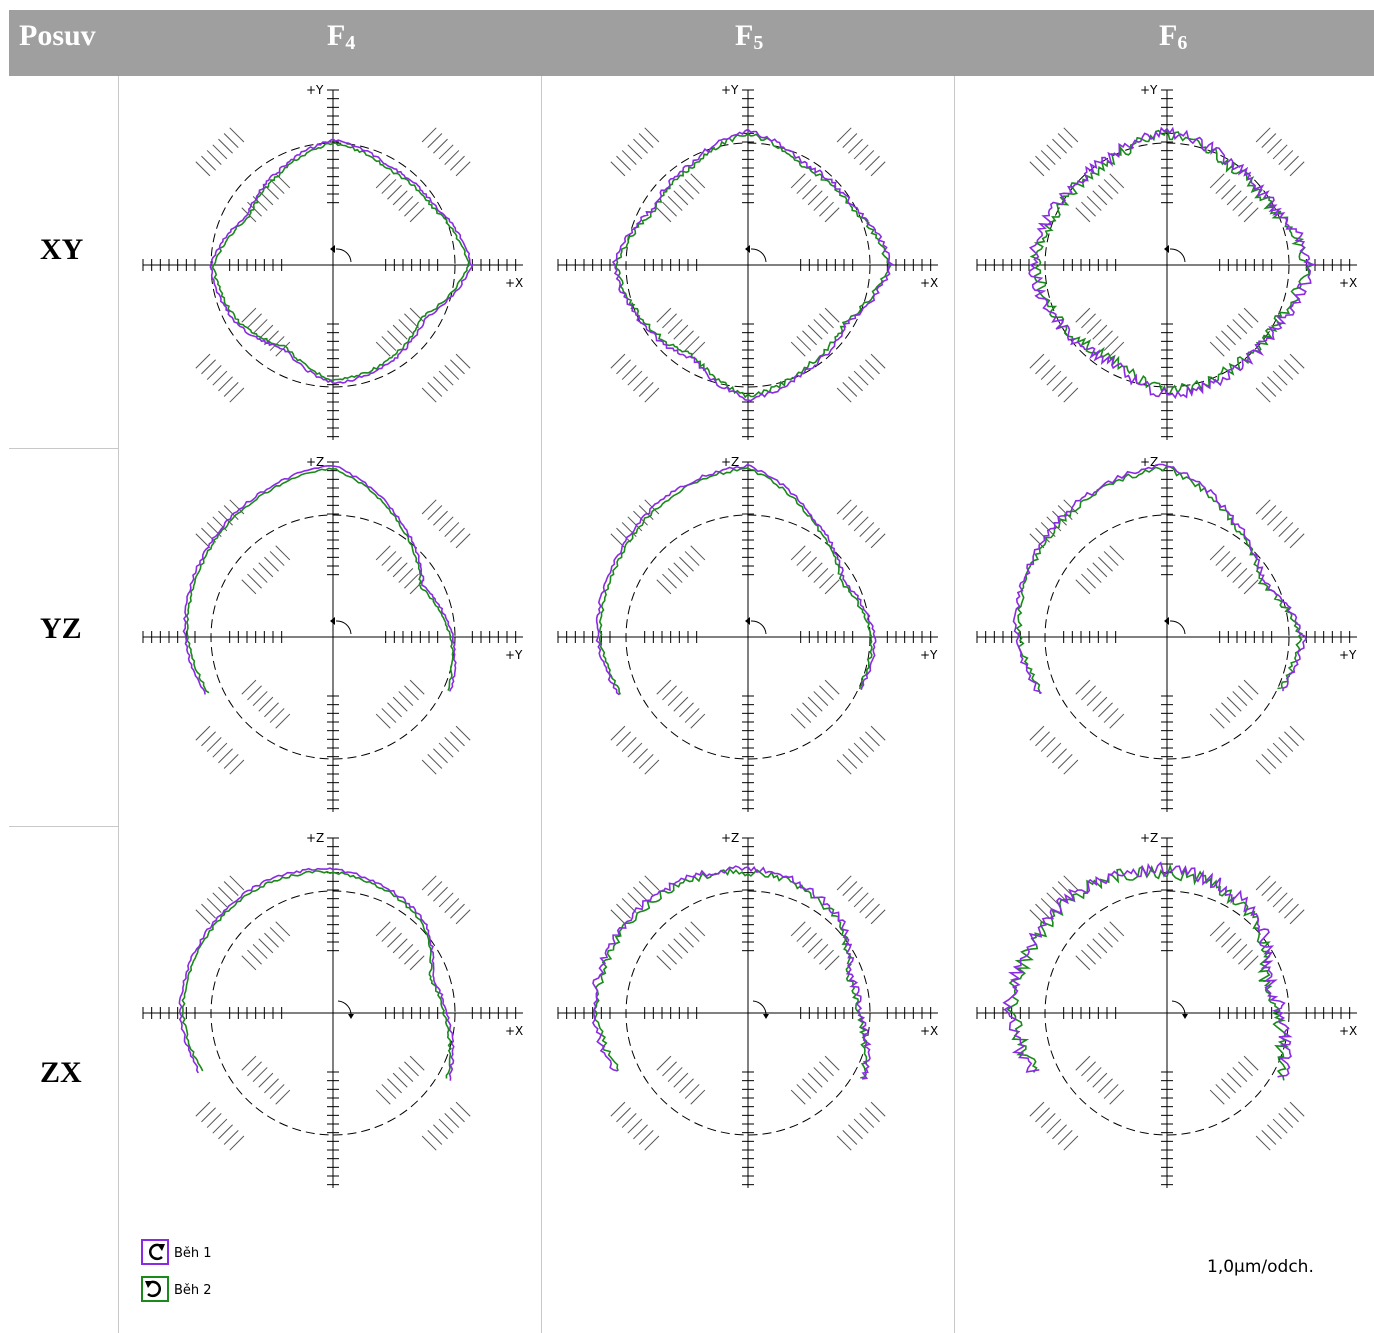  What do you see at coordinates (1166, 261) in the screenshot?
I see `polar-plot-xy-f6: +X +Y` at bounding box center [1166, 261].